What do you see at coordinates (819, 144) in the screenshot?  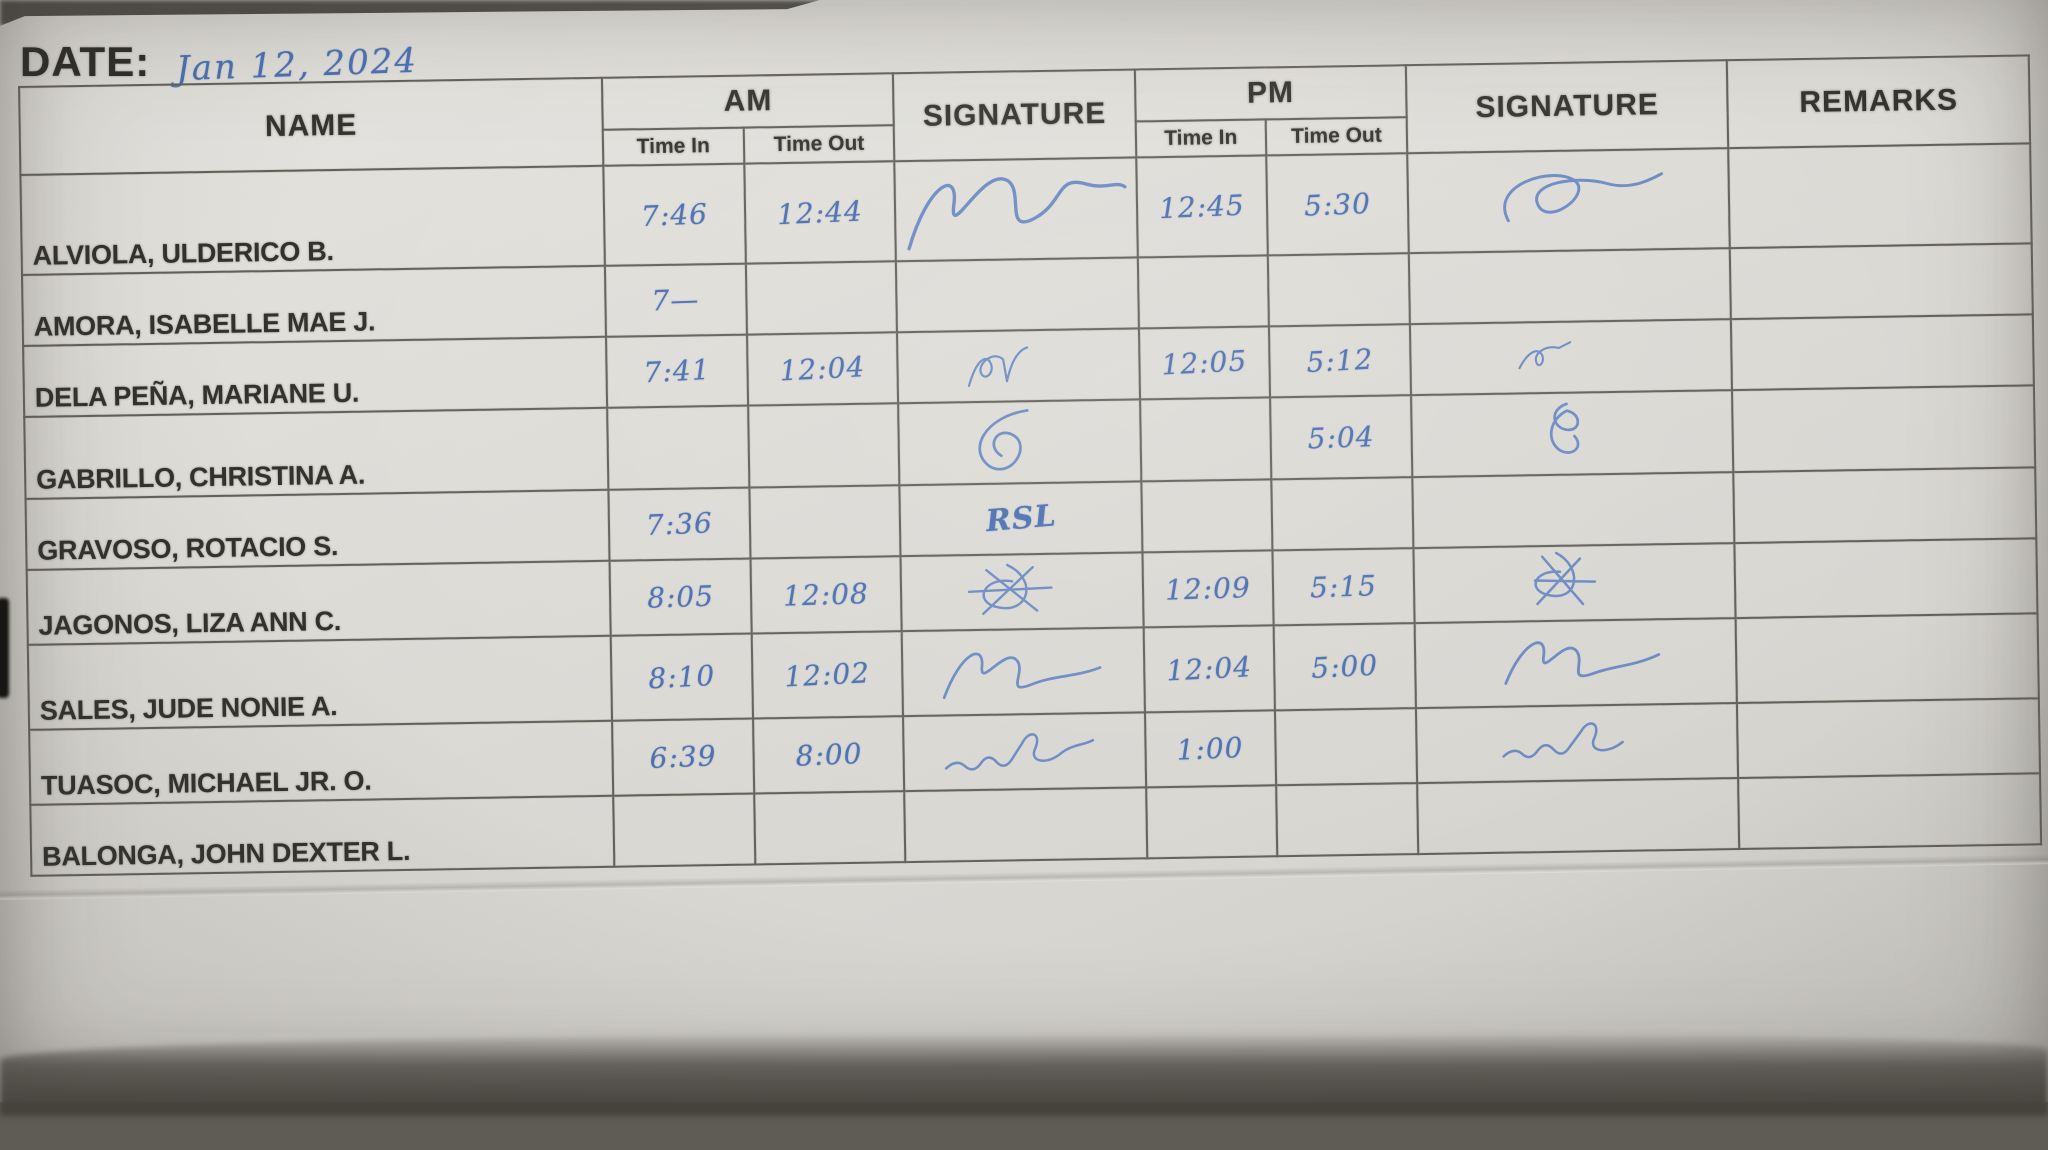 I see `col-header-am-time-out: Time Out` at bounding box center [819, 144].